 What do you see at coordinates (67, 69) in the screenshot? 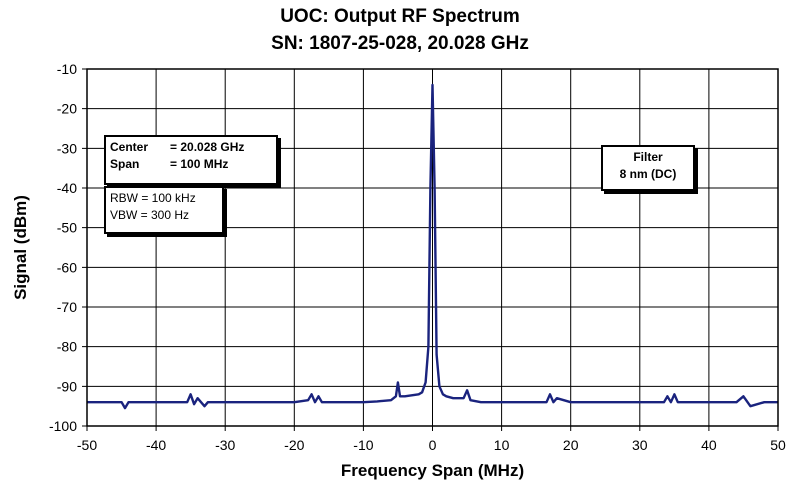
I see `y-tick-label: -10` at bounding box center [67, 69].